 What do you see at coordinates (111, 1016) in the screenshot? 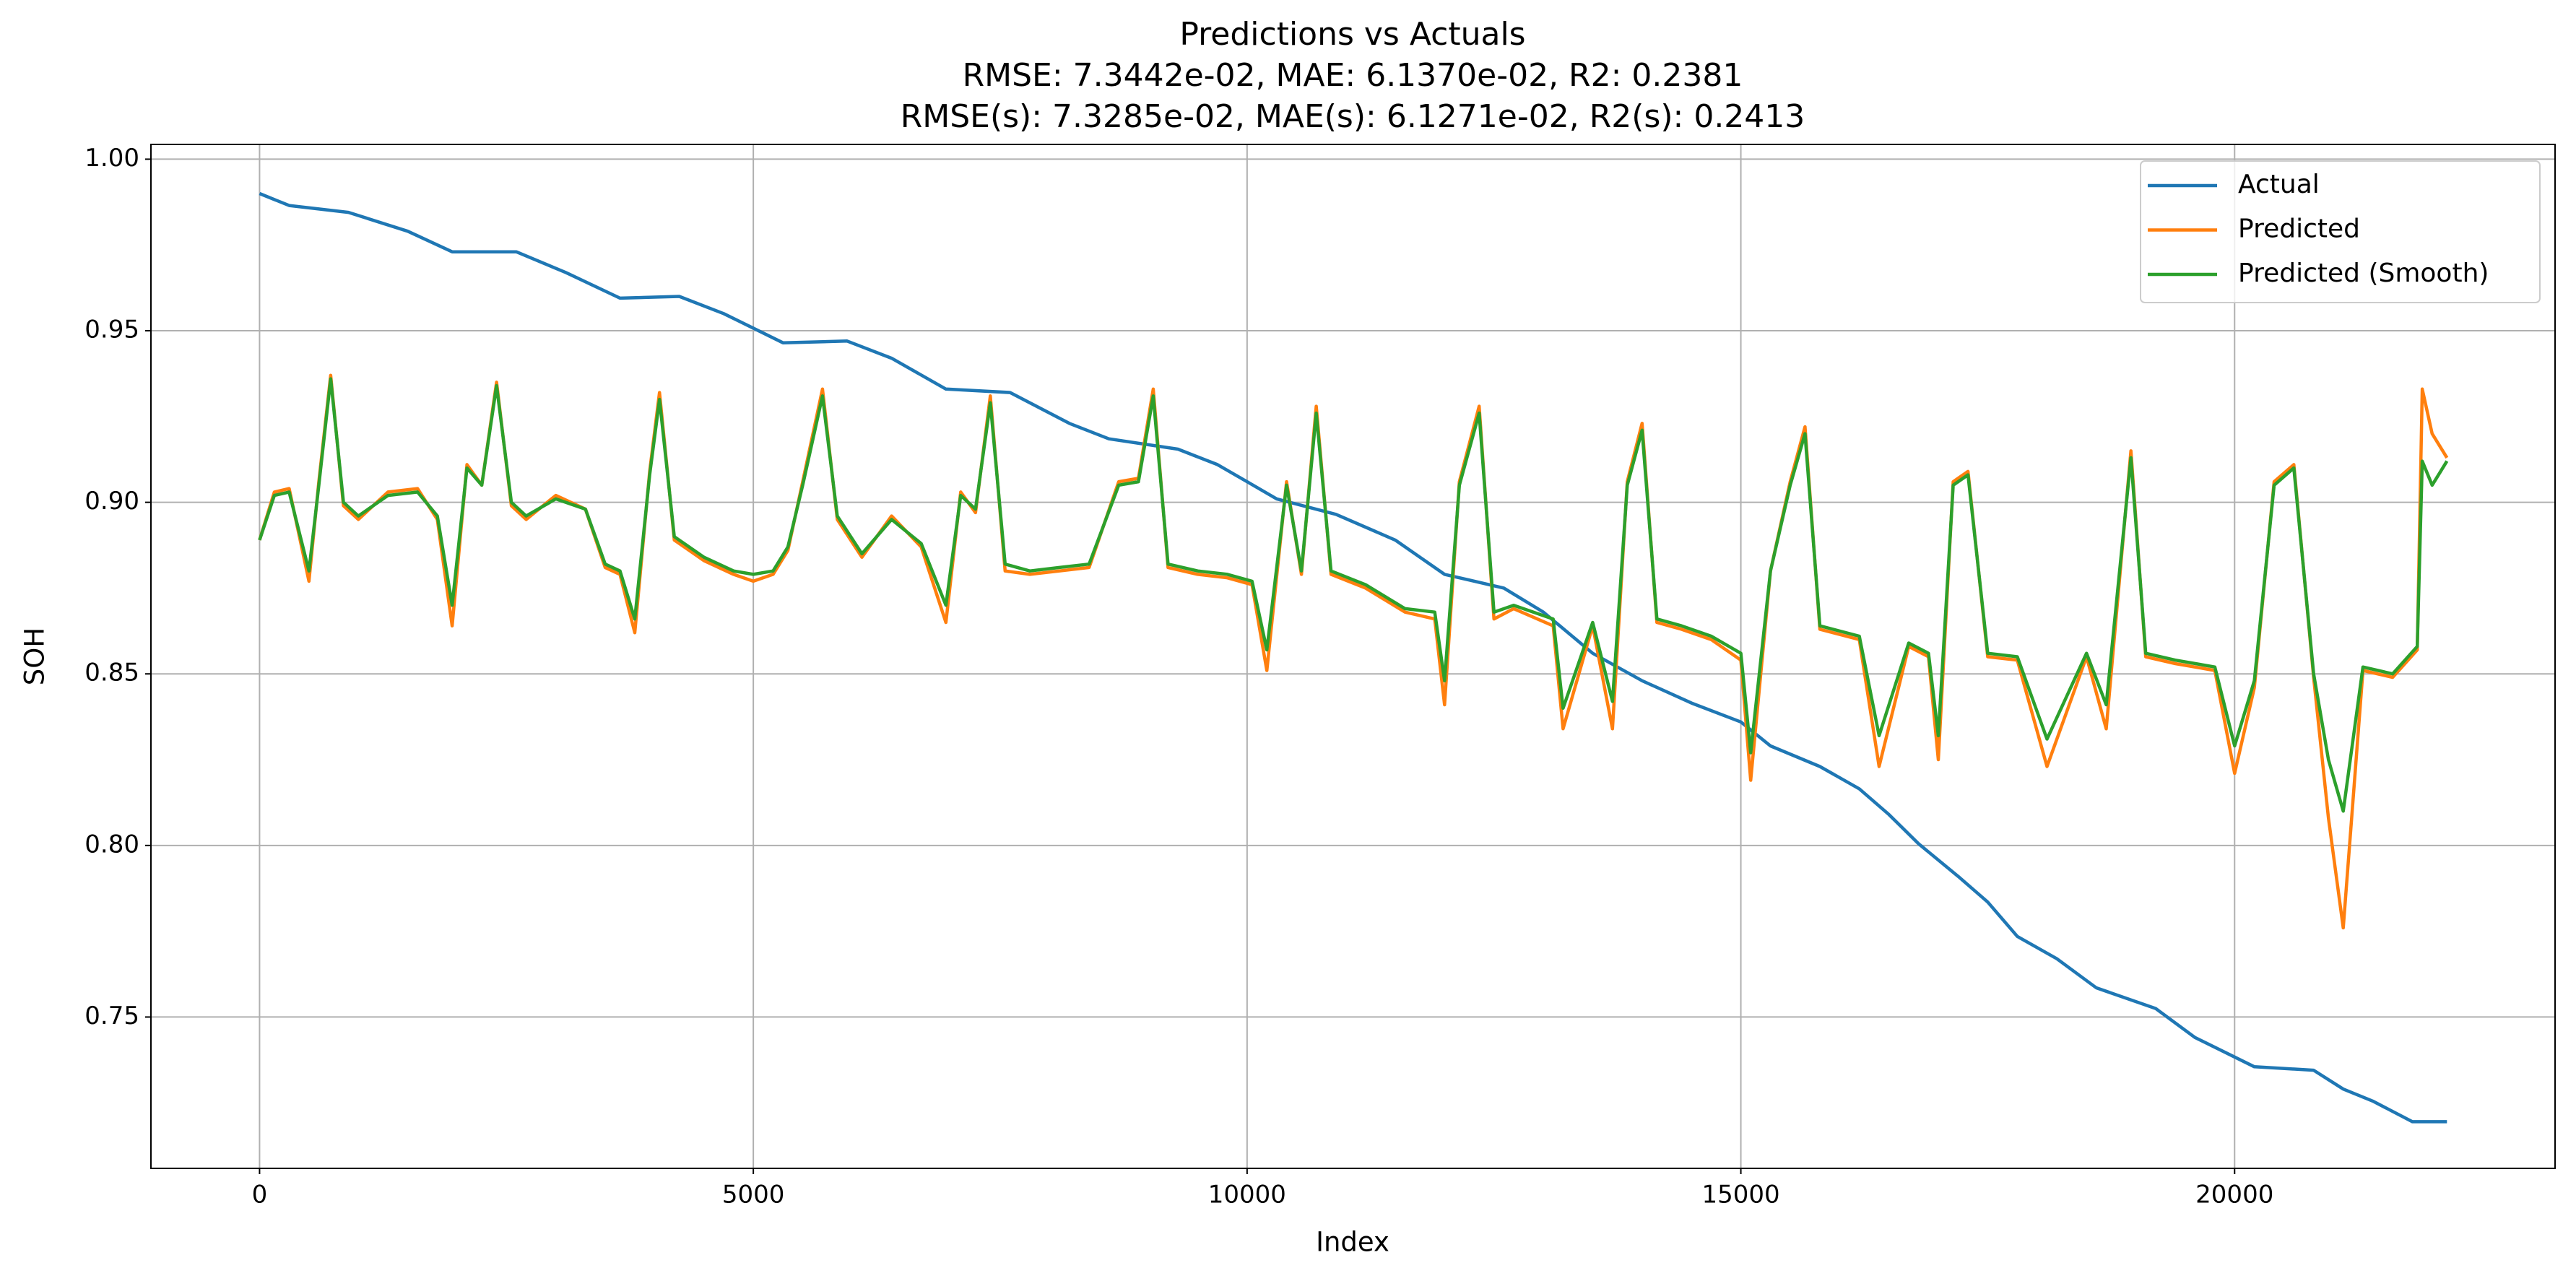
I see `y-tick-label: 0.75` at bounding box center [111, 1016].